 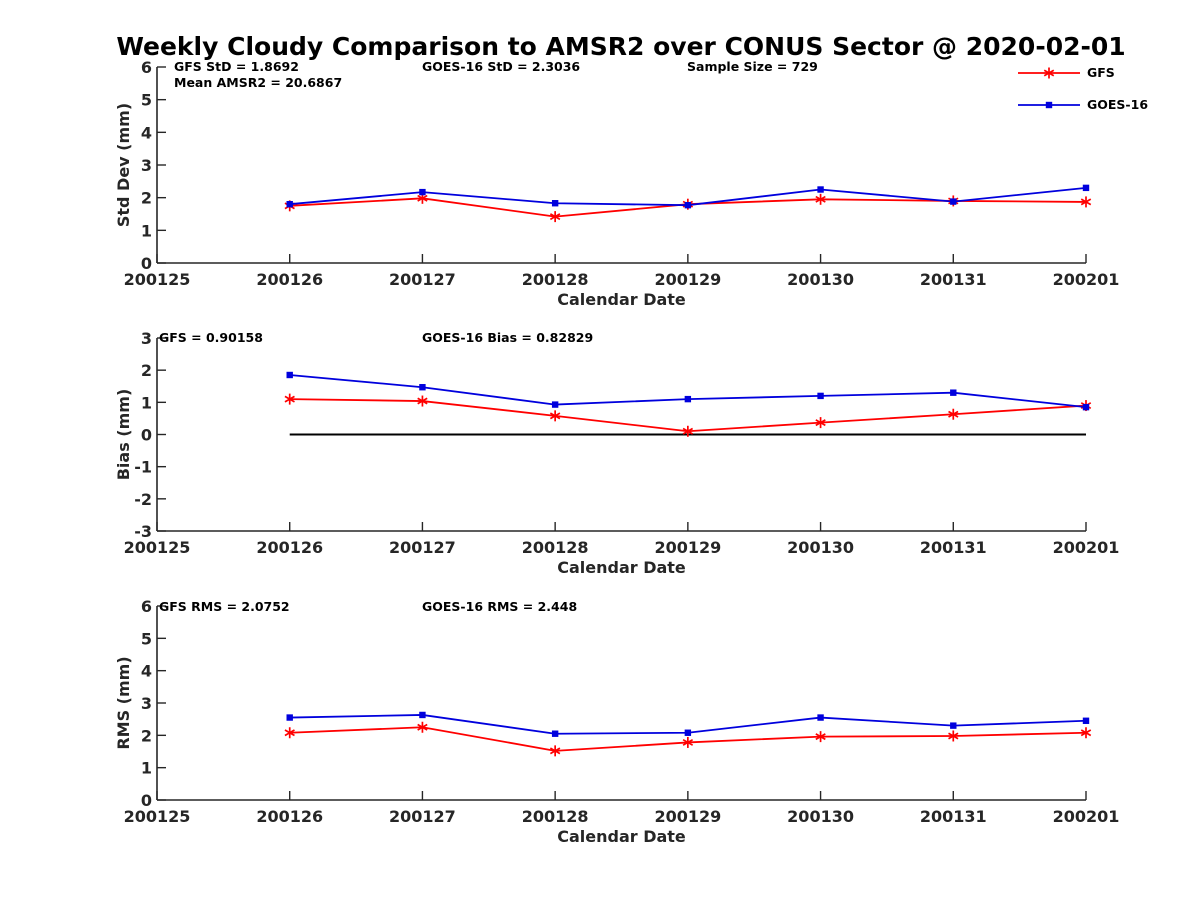 What do you see at coordinates (1066, 72) in the screenshot?
I see `legend-item-gfs: GFS` at bounding box center [1066, 72].